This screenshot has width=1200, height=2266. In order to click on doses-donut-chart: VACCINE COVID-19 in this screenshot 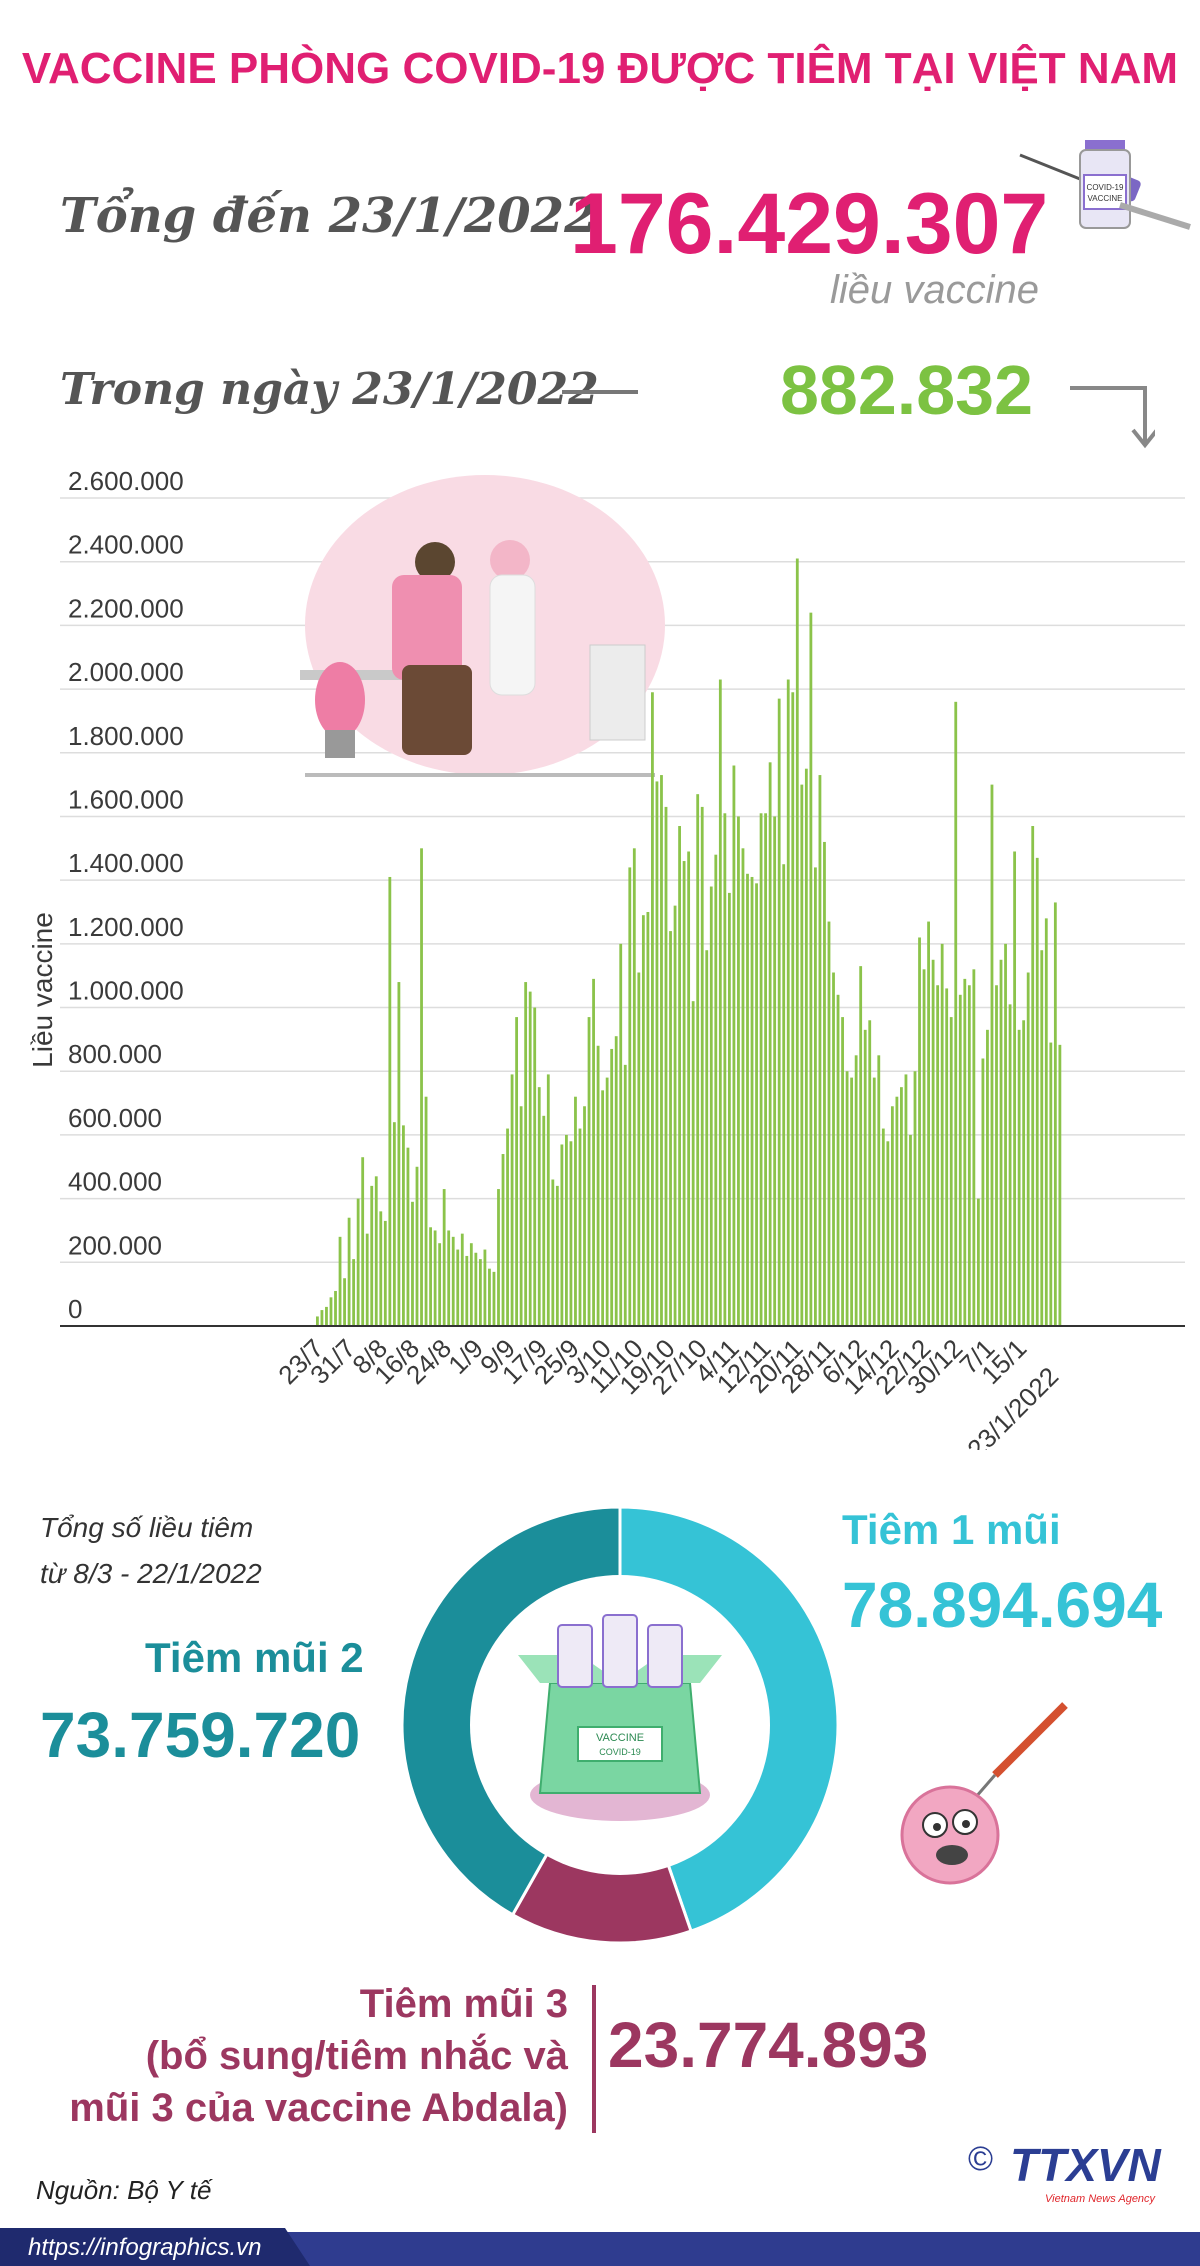, I will do `click(620, 1725)`.